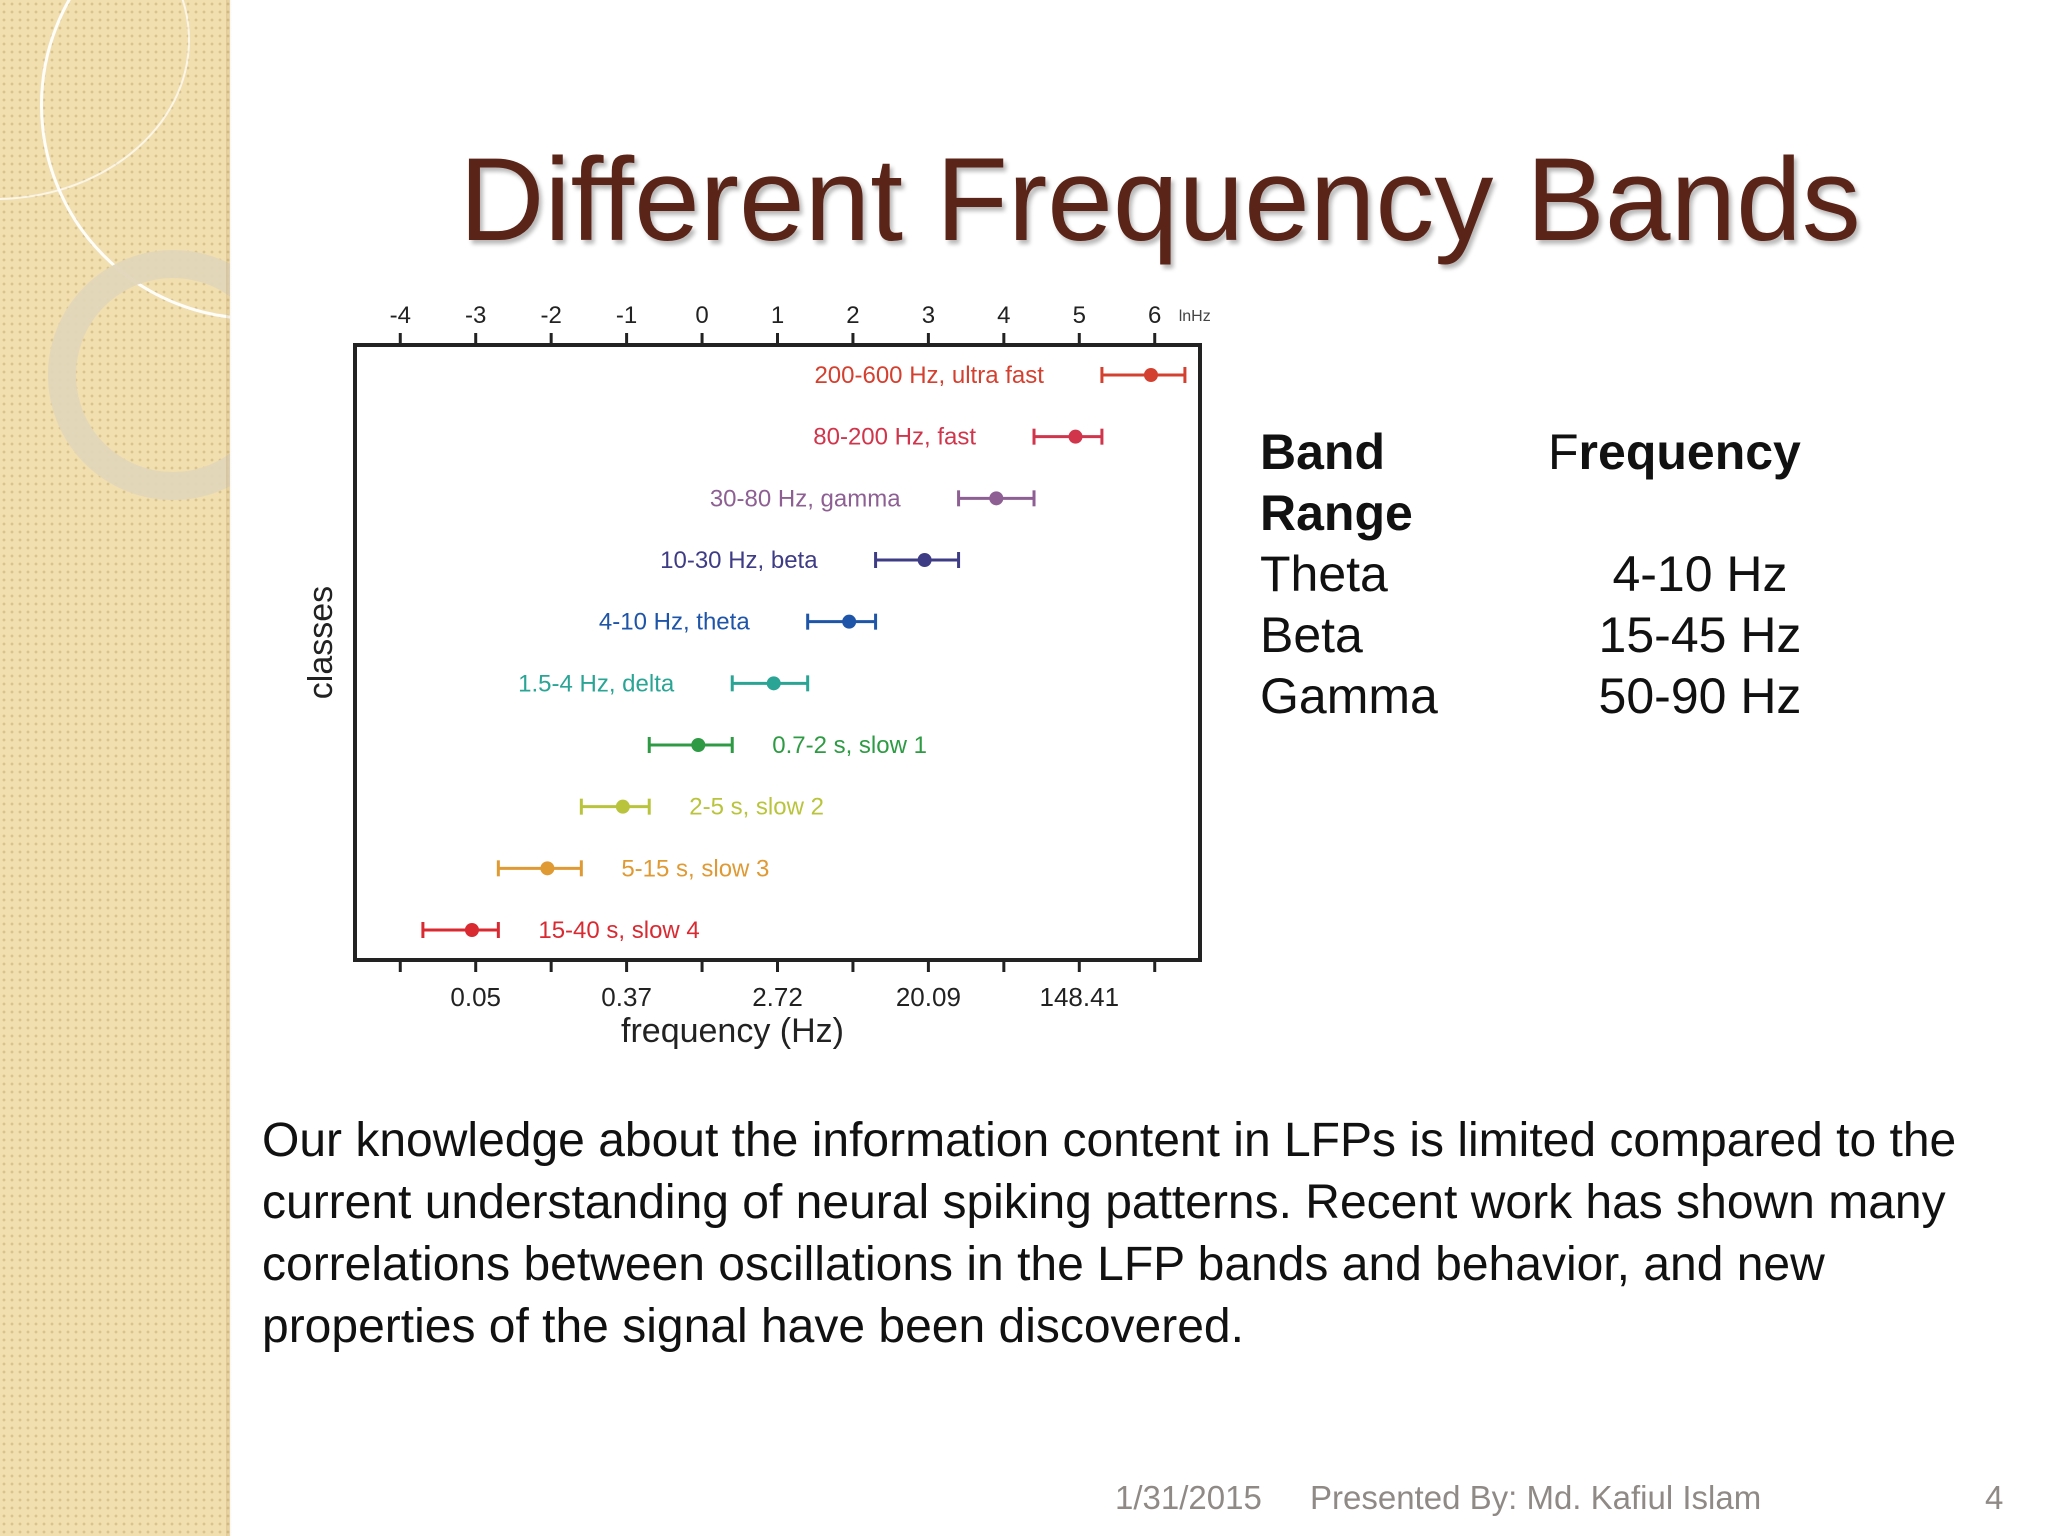 The width and height of the screenshot is (2048, 1536). What do you see at coordinates (777, 997) in the screenshot?
I see `bottom-axis-tick-label: 2.72` at bounding box center [777, 997].